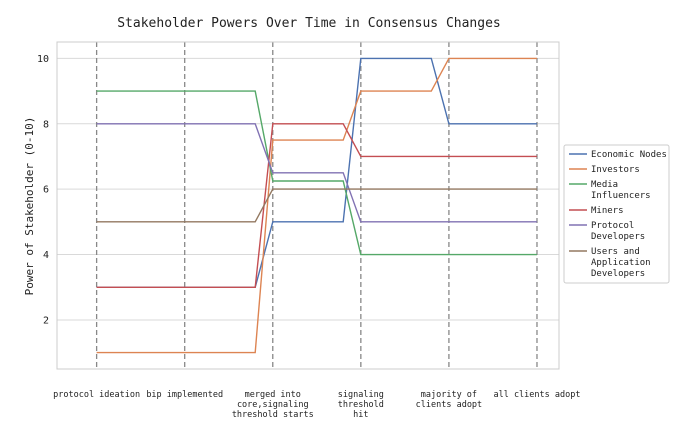 The image size is (674, 425). Describe the element at coordinates (621, 196) in the screenshot. I see `legend-label: Influencers` at that location.